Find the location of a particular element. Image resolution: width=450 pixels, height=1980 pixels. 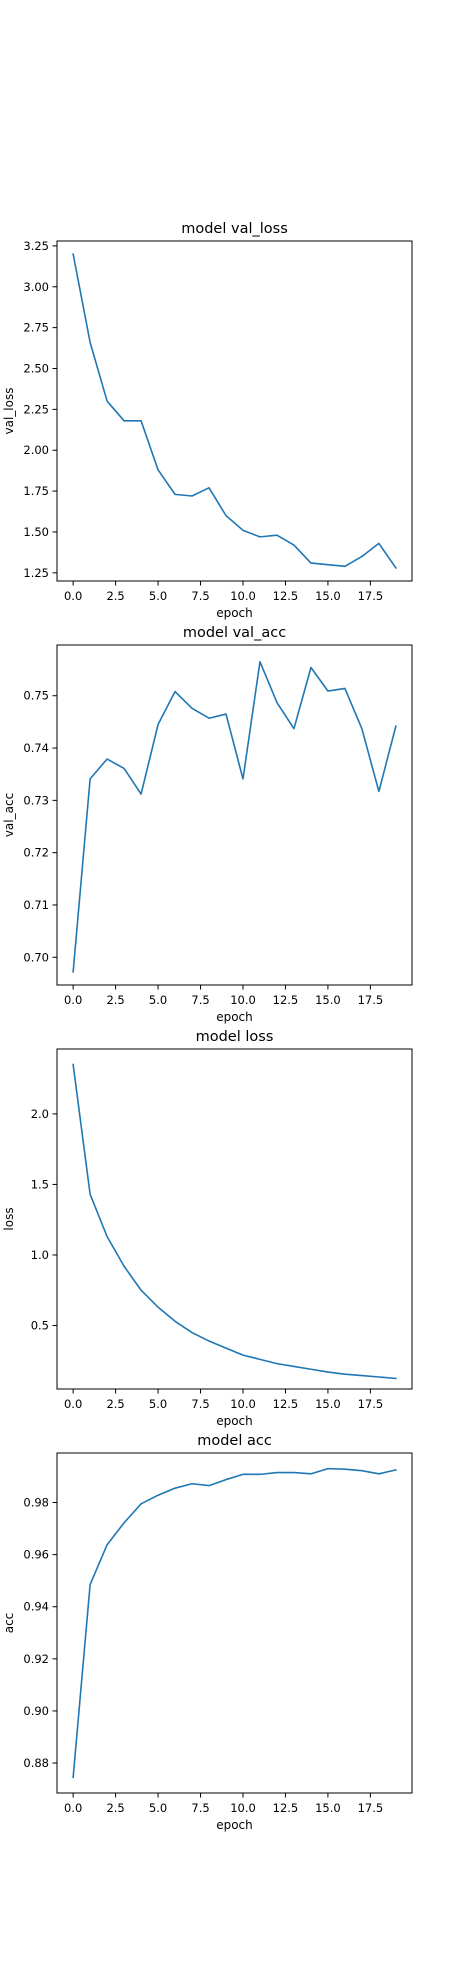

chart-1-ytick-label: 2.50 is located at coordinates (36, 369).